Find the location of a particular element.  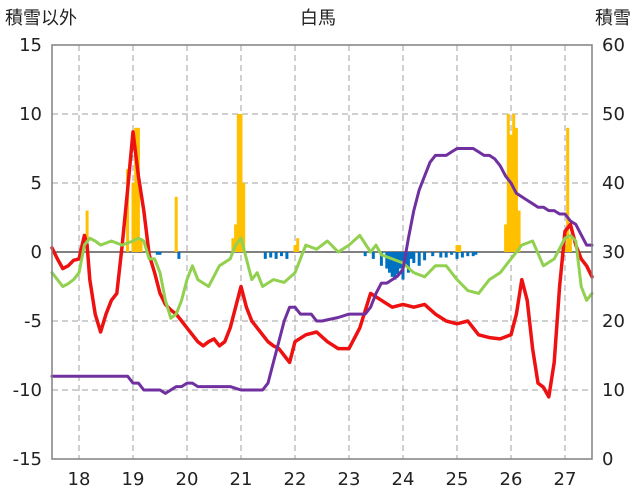

right-tick-label: 20 is located at coordinates (613, 321).